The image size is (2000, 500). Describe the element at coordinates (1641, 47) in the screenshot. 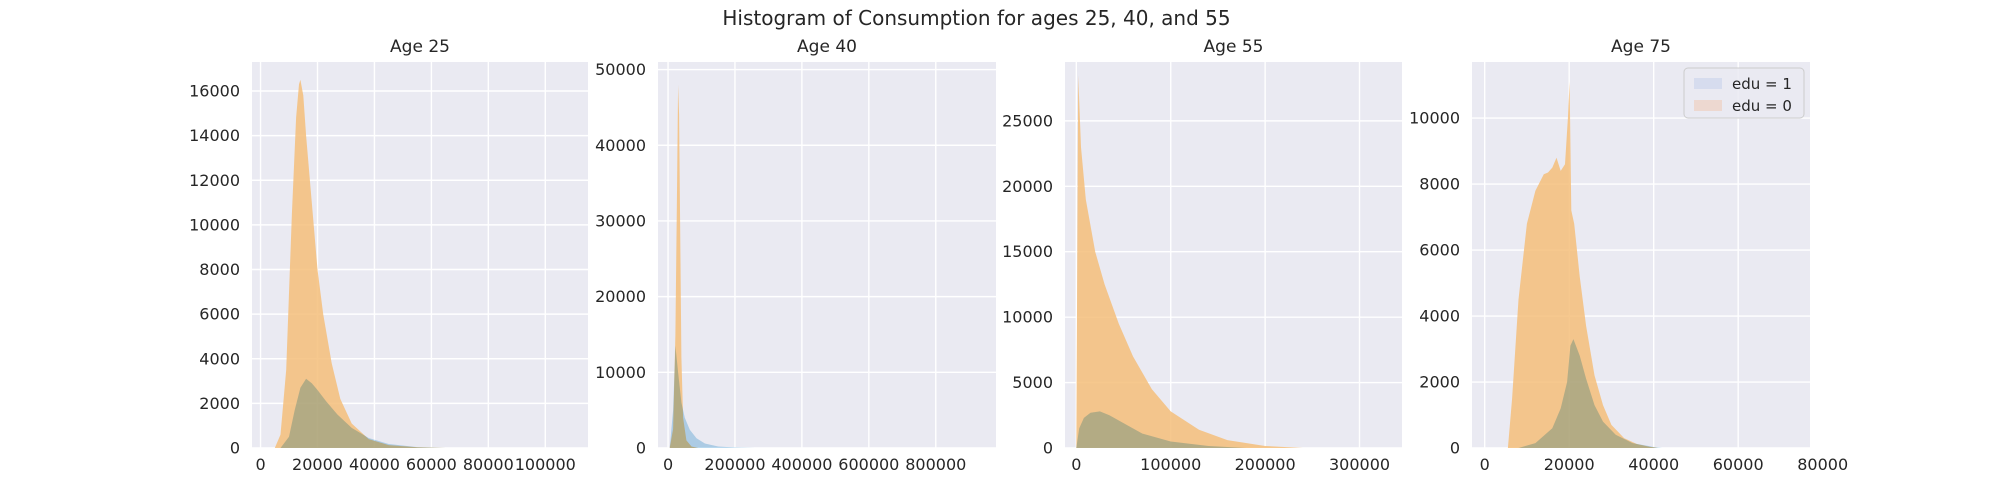

I see `panel-title: Age 75` at that location.